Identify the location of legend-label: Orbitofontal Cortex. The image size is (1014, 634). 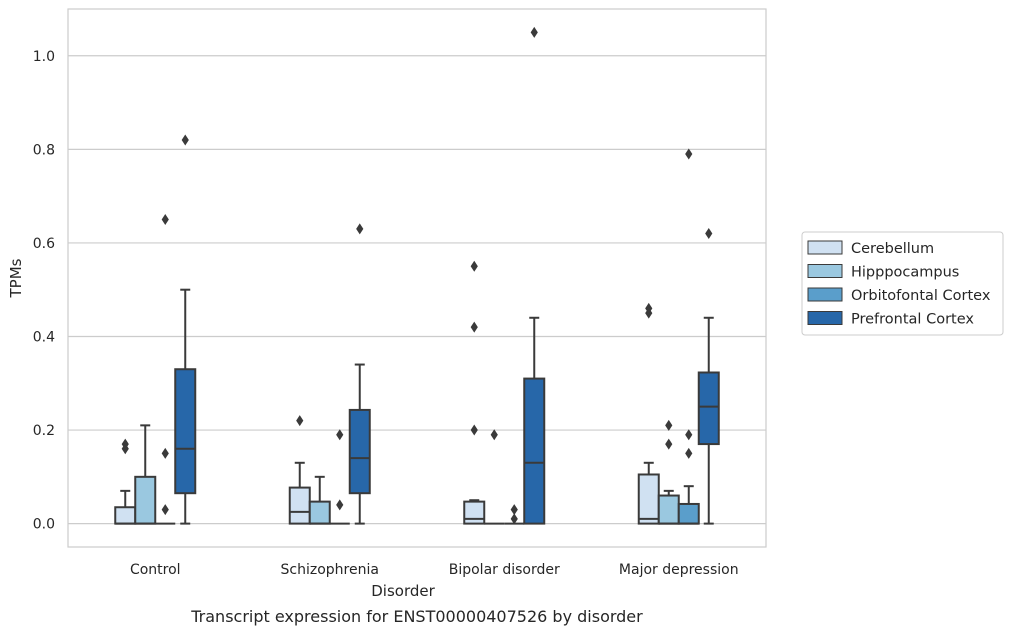
(921, 296).